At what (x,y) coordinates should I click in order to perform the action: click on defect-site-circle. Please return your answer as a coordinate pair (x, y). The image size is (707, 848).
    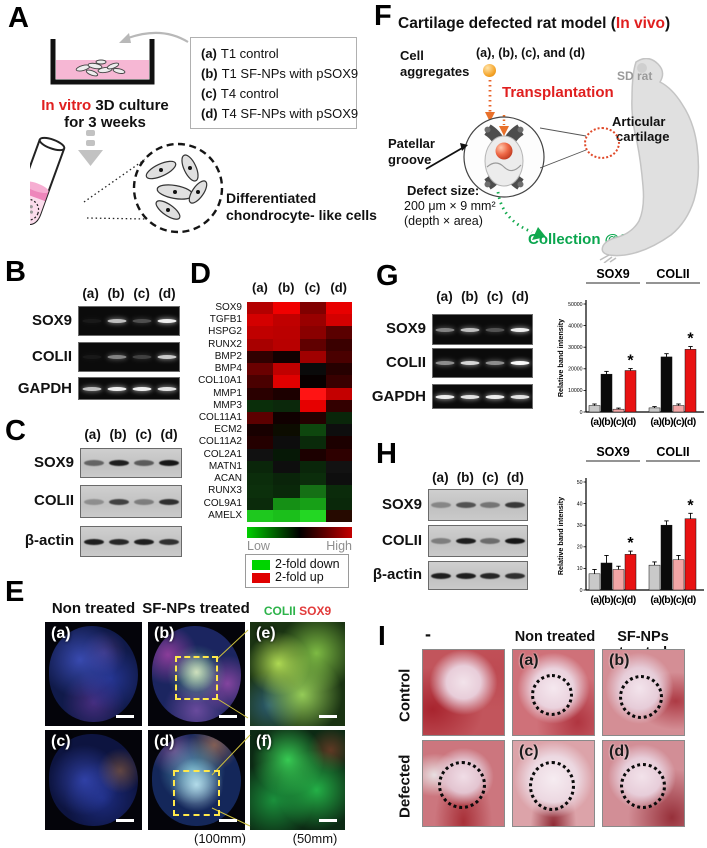
    Looking at the image, I should click on (462, 785).